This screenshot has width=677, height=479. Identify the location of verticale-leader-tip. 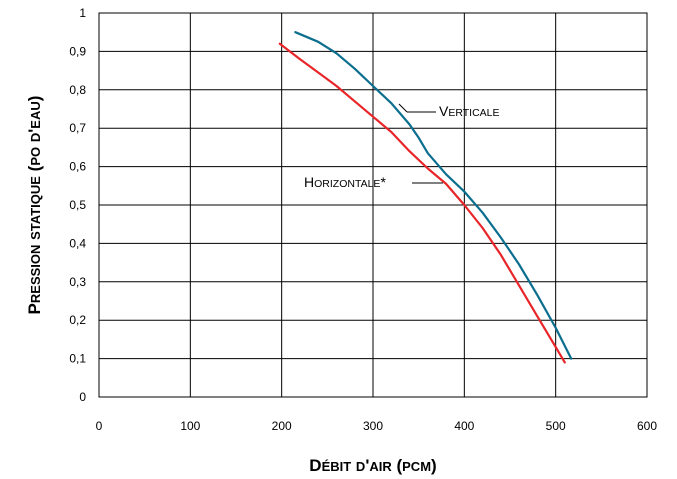
(403, 108).